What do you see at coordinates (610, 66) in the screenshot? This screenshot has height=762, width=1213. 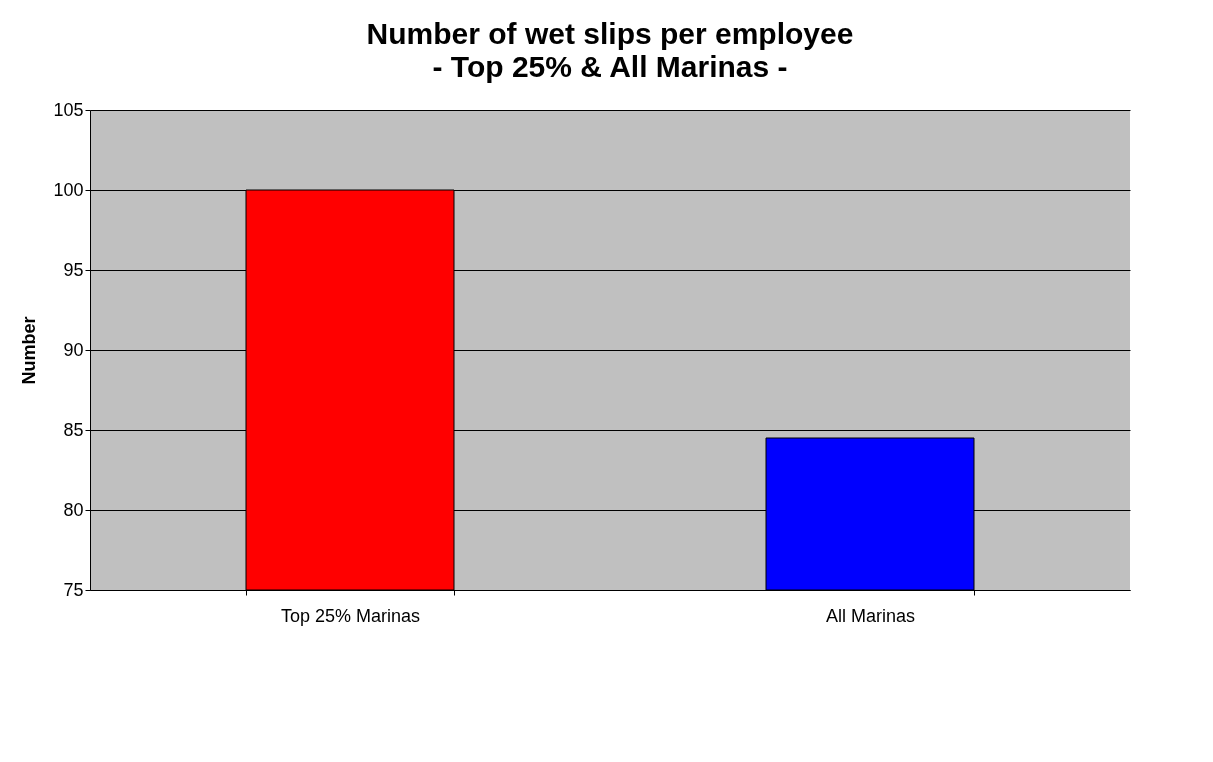 I see `chart-subtitle: - Top 25% & All Marinas -` at bounding box center [610, 66].